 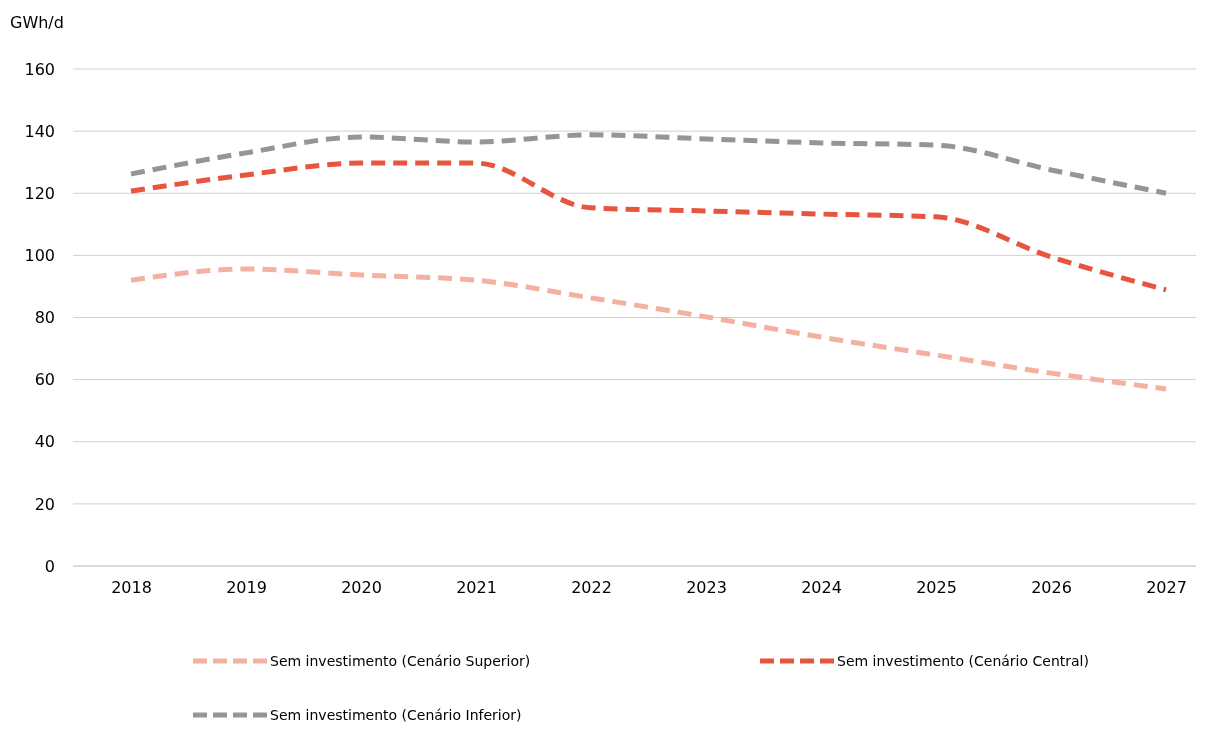 What do you see at coordinates (361, 588) in the screenshot?
I see `x-tick-label: 2020` at bounding box center [361, 588].